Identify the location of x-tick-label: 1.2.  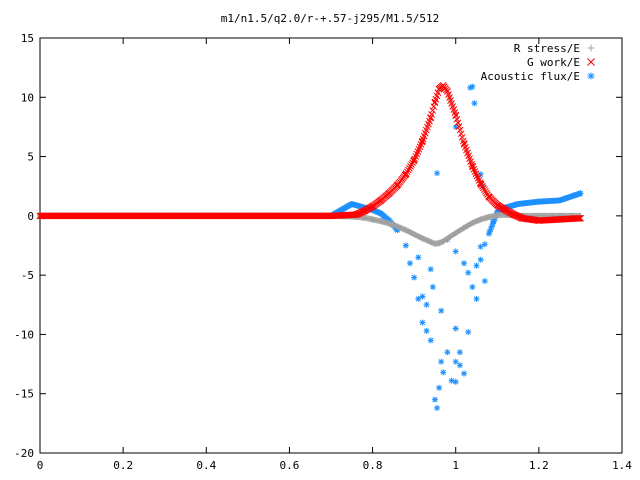
(539, 465).